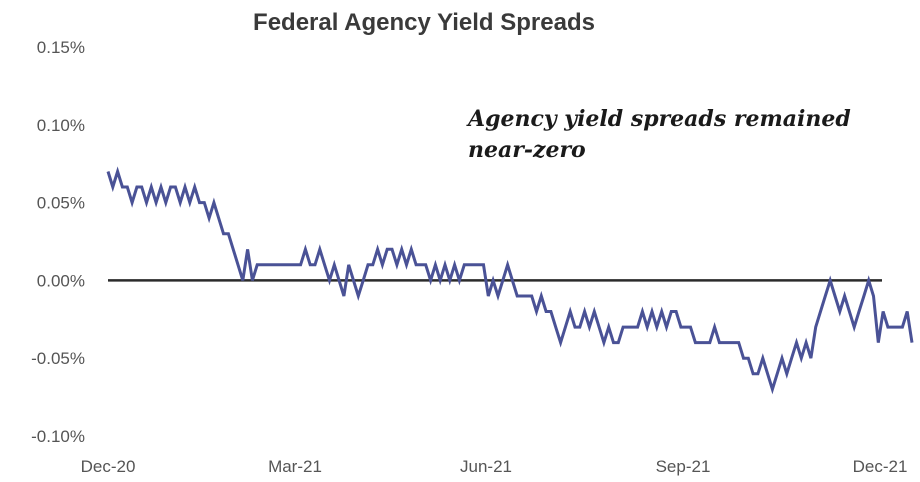 The height and width of the screenshot is (482, 920). Describe the element at coordinates (61, 203) in the screenshot. I see `y-tick-label: 0.05%` at that location.